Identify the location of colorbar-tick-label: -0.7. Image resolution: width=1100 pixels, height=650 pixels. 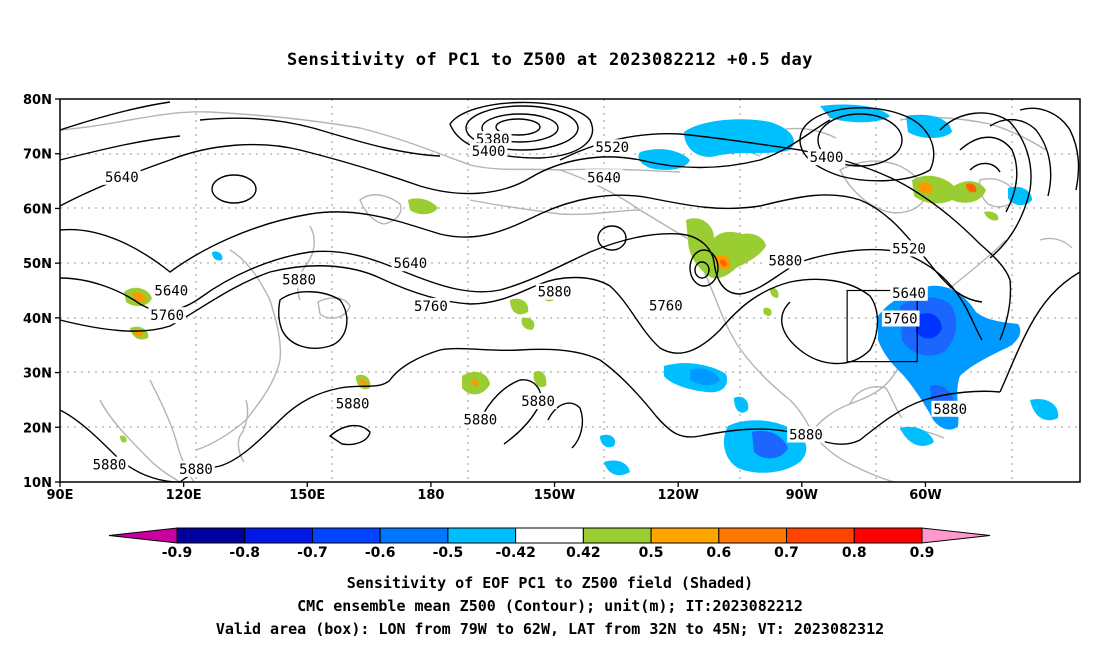
(312, 553).